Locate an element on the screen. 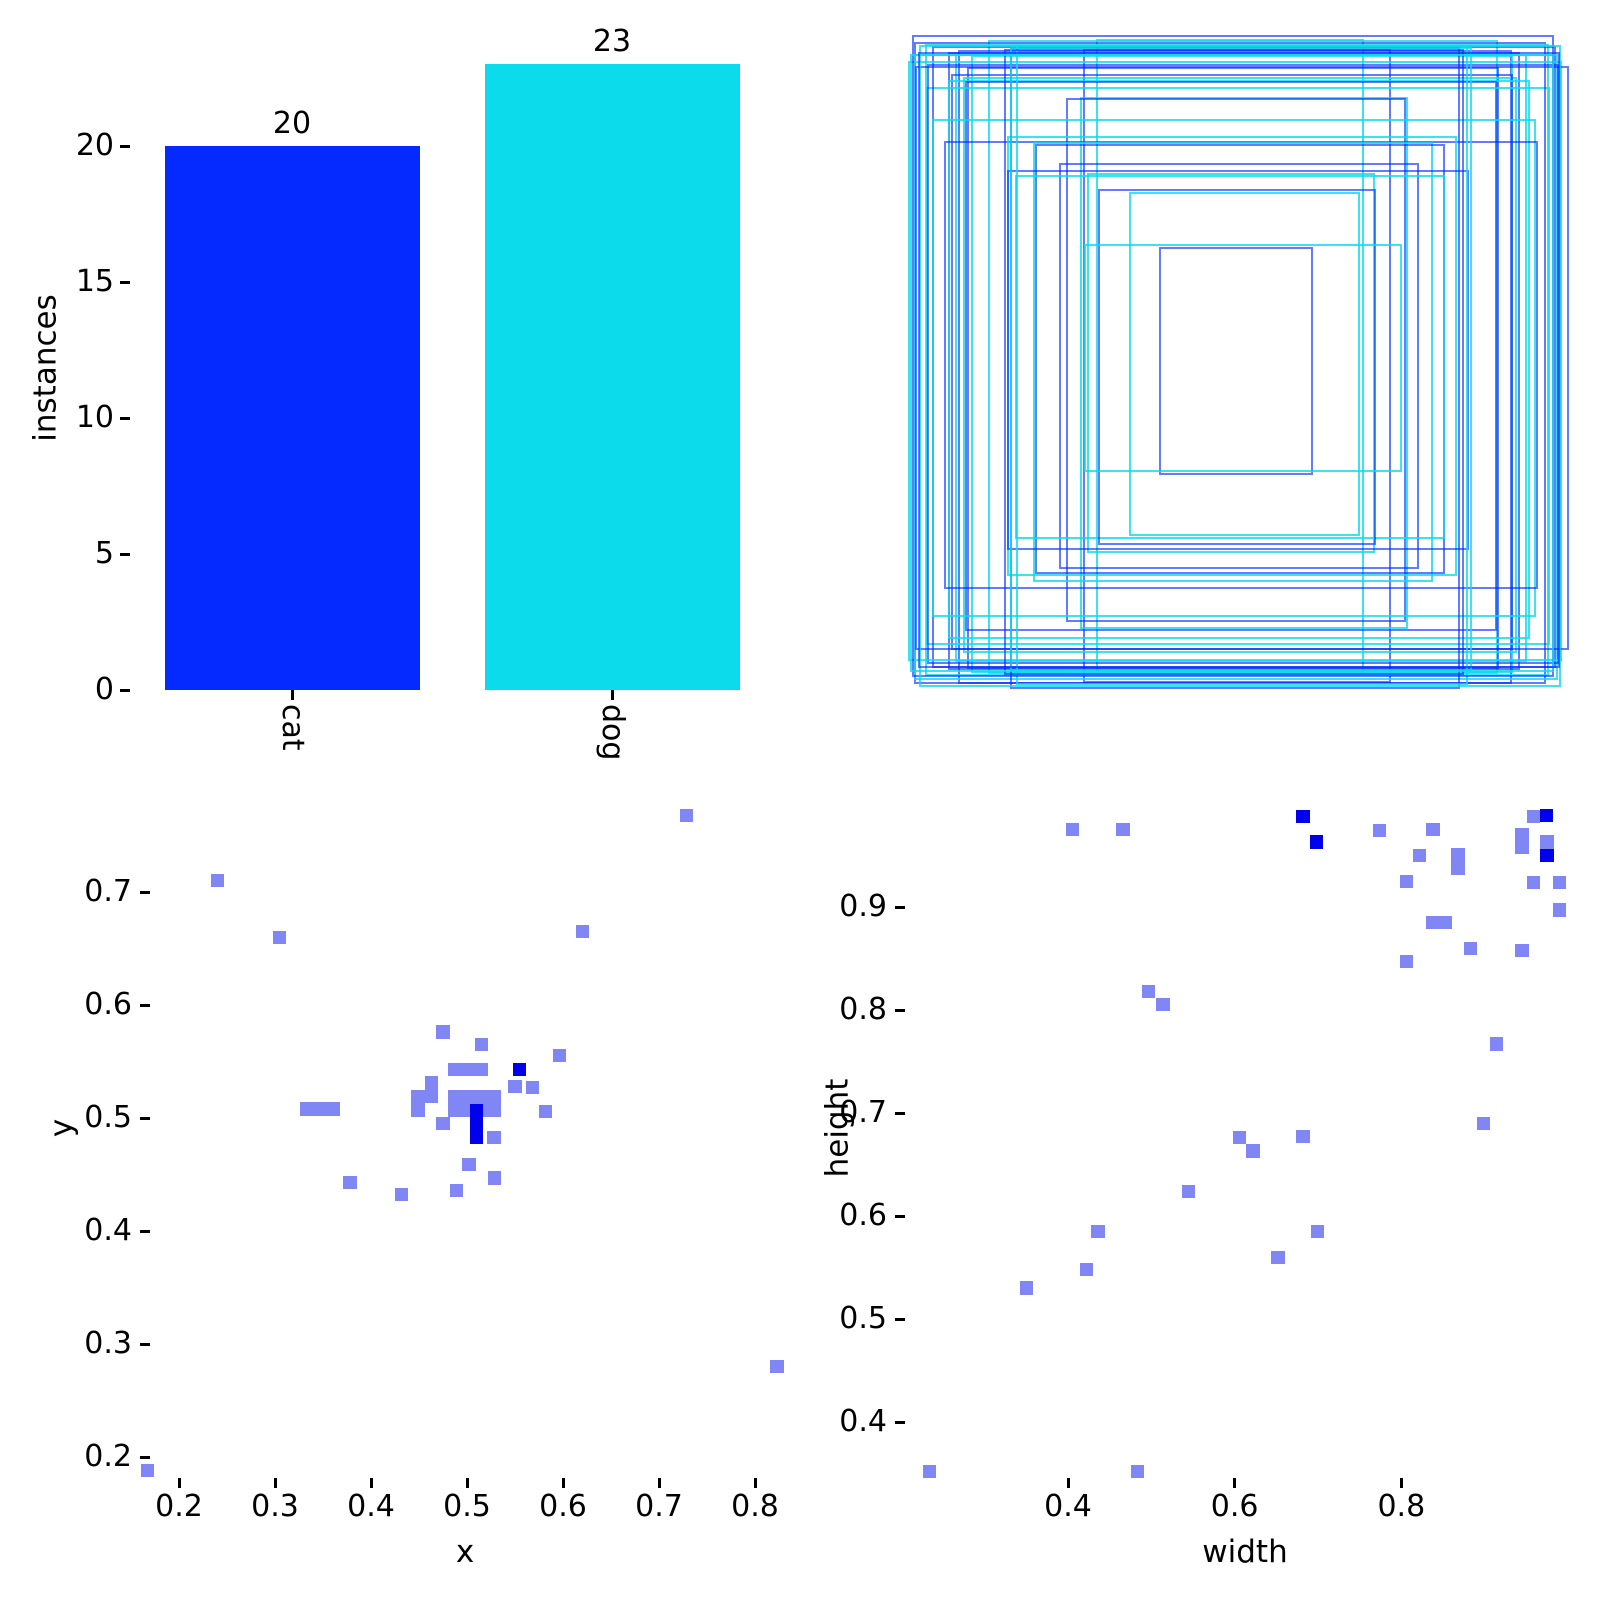 Image resolution: width=1600 pixels, height=1600 pixels. class-bar-dog is located at coordinates (612, 377).